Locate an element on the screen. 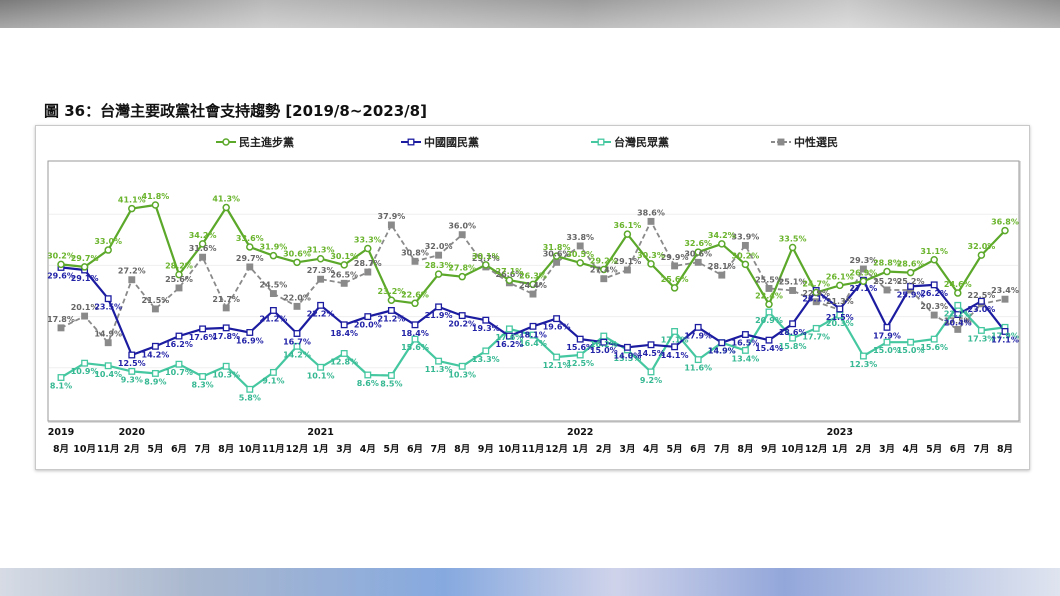 The image size is (1060, 596). dpp-data-label: 31.1% is located at coordinates (934, 251).